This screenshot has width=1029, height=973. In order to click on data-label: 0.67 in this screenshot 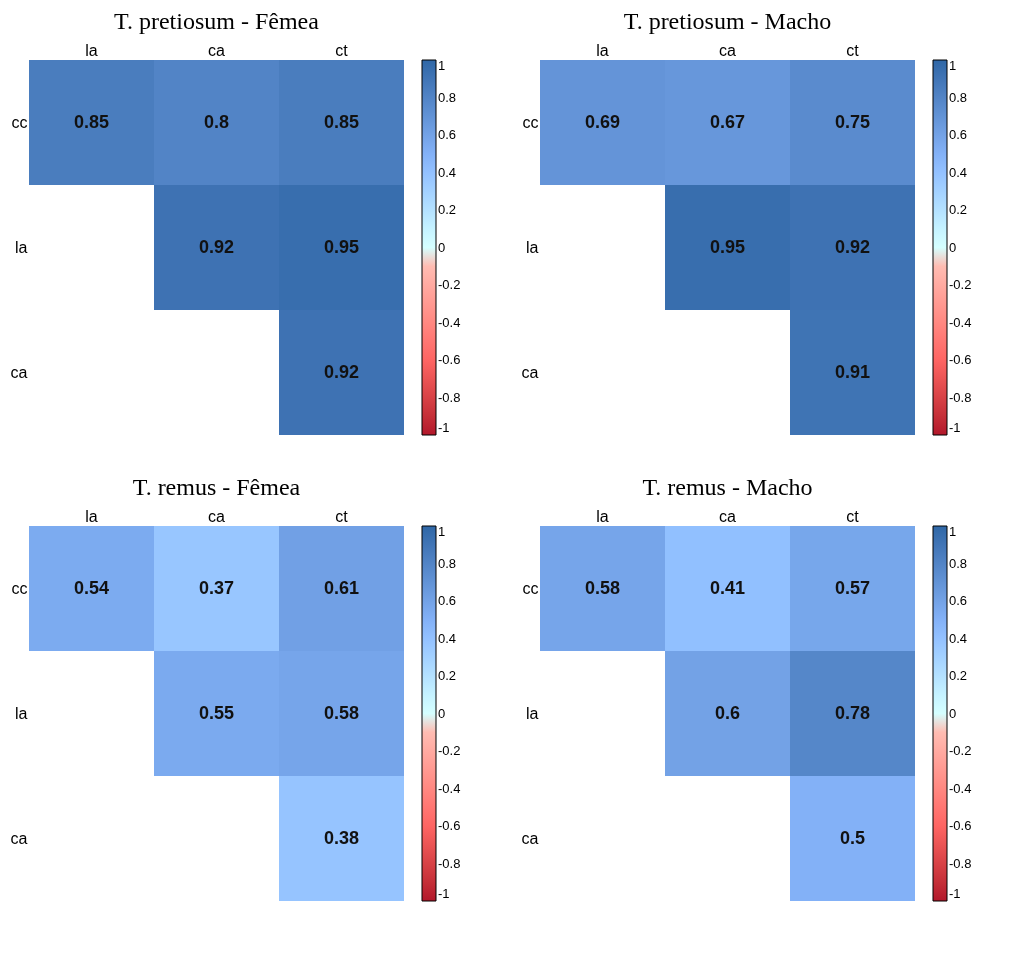, I will do `click(727, 121)`.